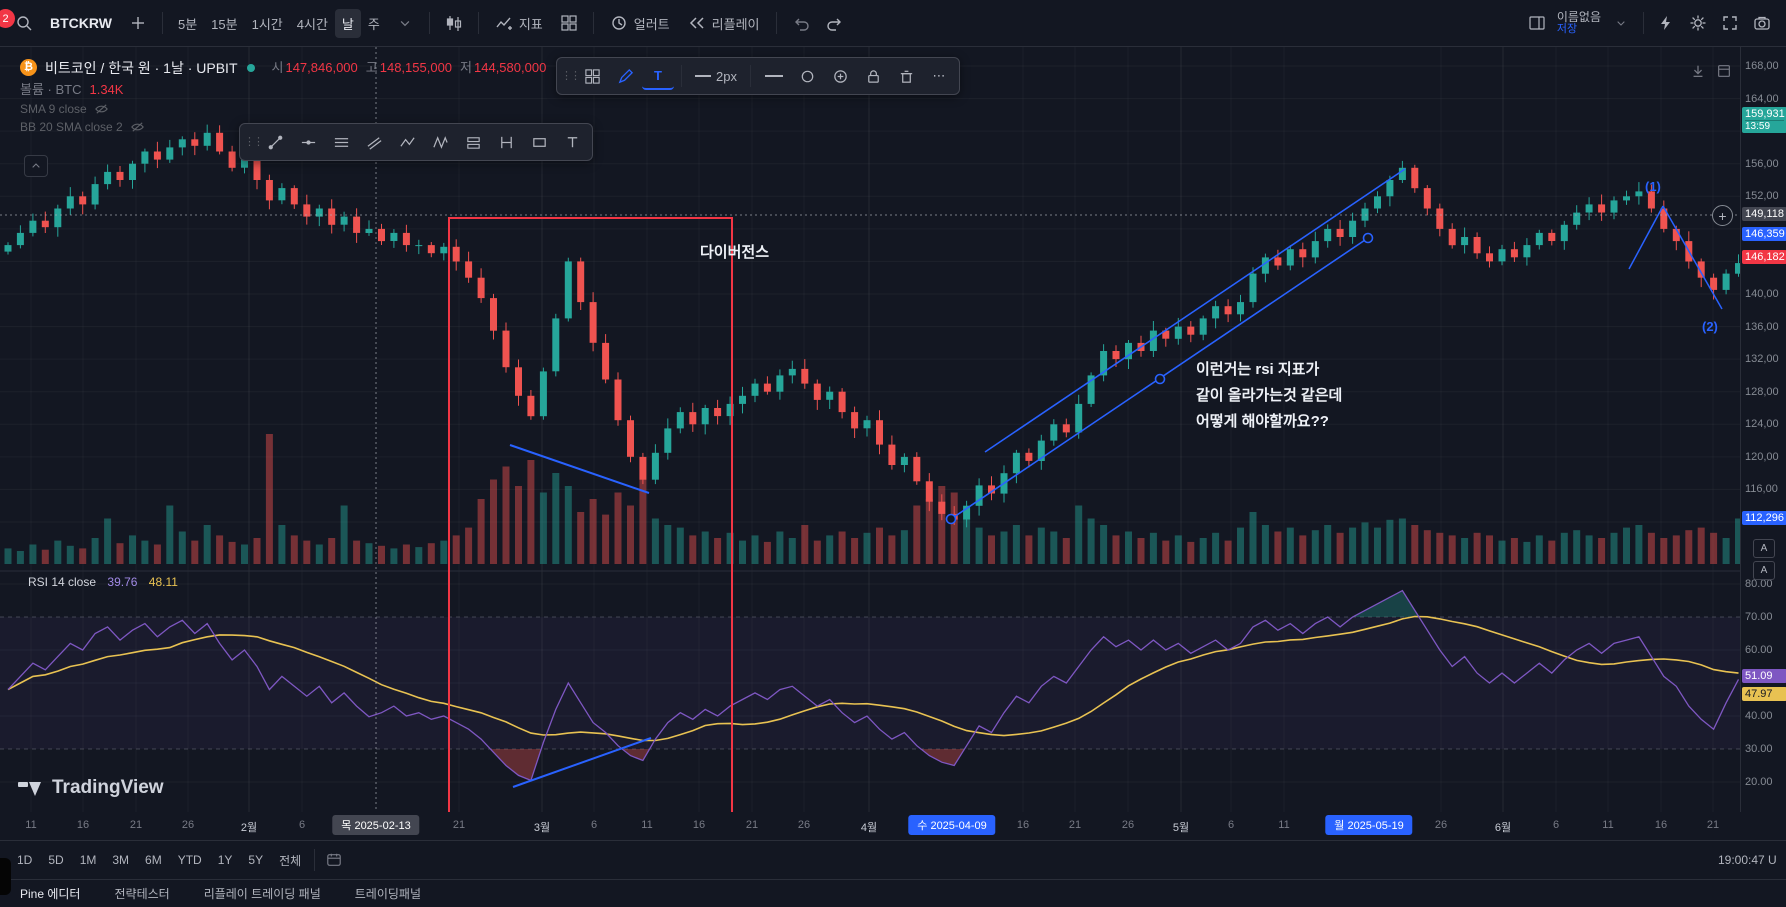 The height and width of the screenshot is (907, 1786). Describe the element at coordinates (1537, 23) in the screenshot. I see `manage-layouts-icon` at that location.